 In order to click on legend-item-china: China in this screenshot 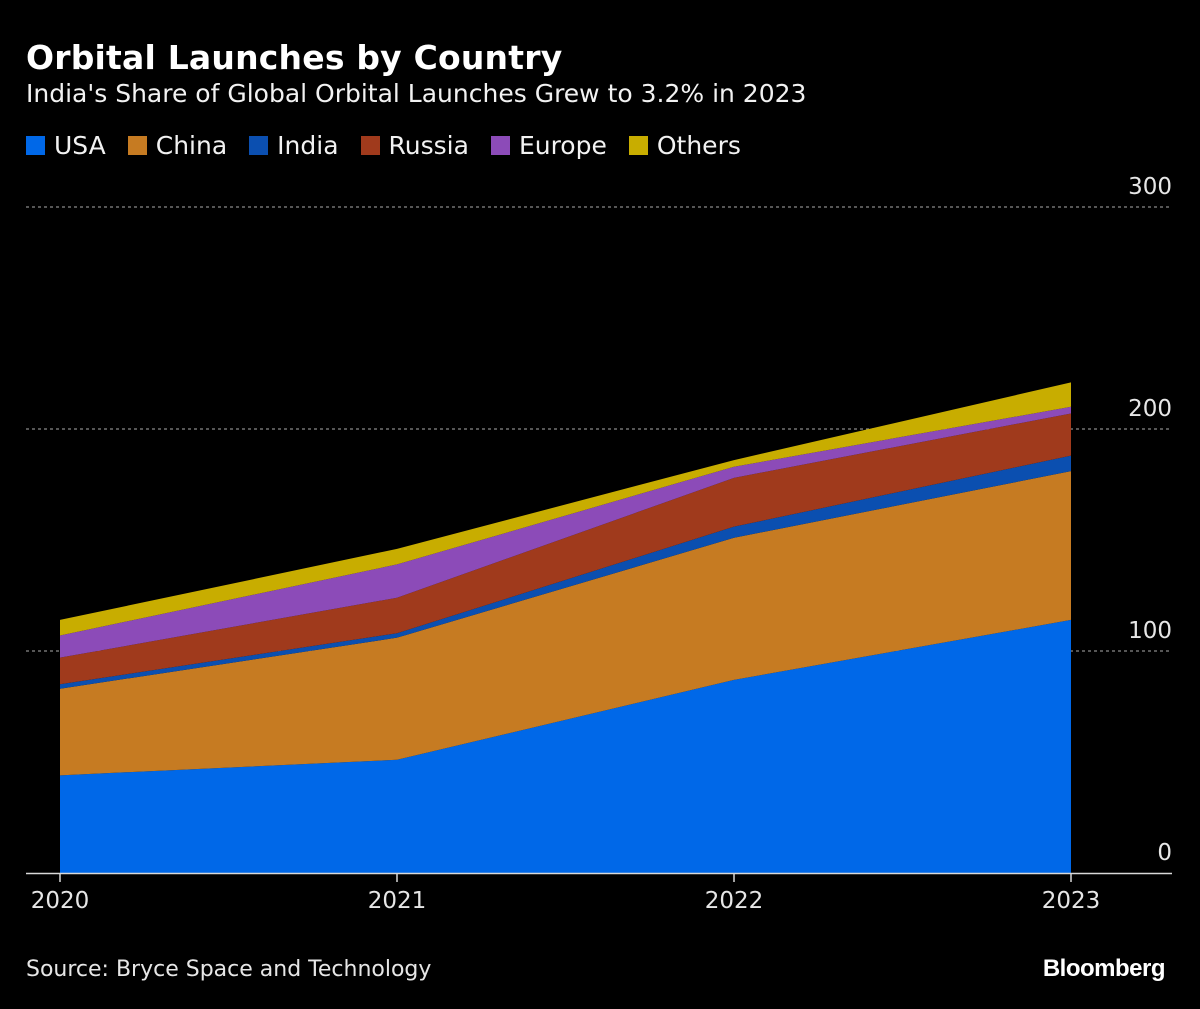, I will do `click(177, 145)`.